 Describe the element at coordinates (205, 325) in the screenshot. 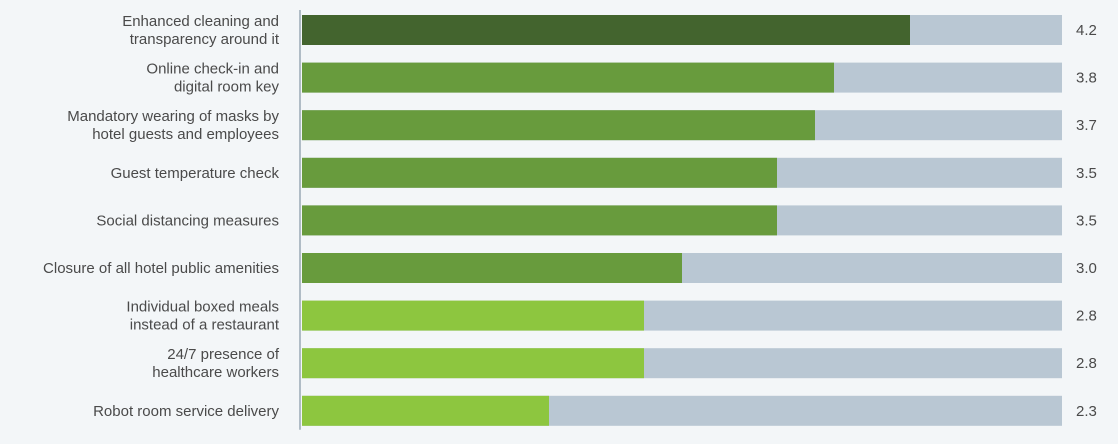

I see `category-label-line: instead of a restaurant` at that location.